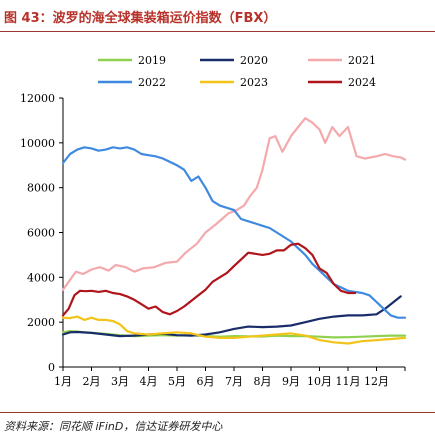 The width and height of the screenshot is (435, 443). What do you see at coordinates (291, 381) in the screenshot?
I see `x-tick-label: 9月` at bounding box center [291, 381].